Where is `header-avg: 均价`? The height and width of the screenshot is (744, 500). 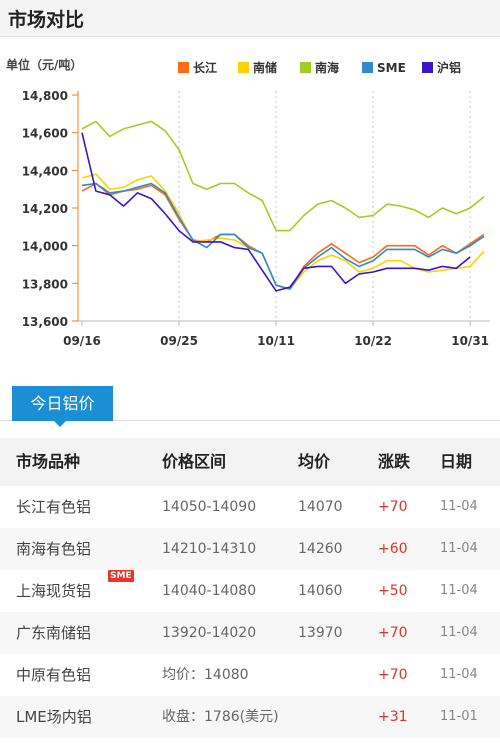
header-avg: 均价 is located at coordinates (314, 461).